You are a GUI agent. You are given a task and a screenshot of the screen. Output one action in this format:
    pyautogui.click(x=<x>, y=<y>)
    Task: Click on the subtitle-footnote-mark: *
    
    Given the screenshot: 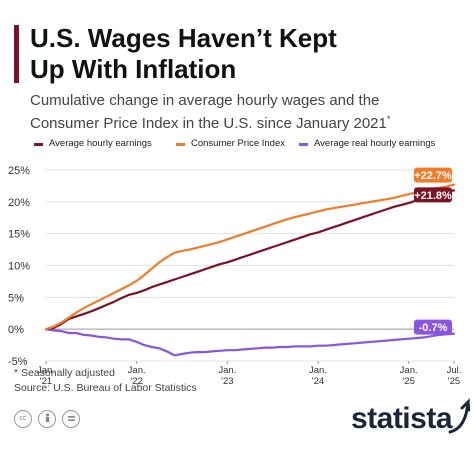 What is the action you would take?
    pyautogui.click(x=388, y=119)
    